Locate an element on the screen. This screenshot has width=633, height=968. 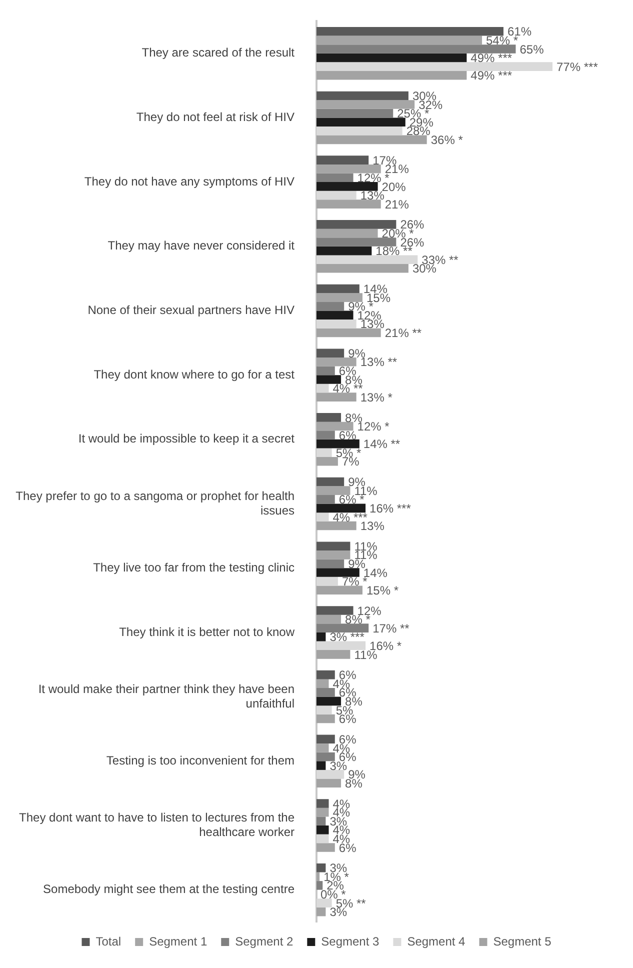
y-tick-label: None of their sexual partners have HIV is located at coordinates (191, 310).